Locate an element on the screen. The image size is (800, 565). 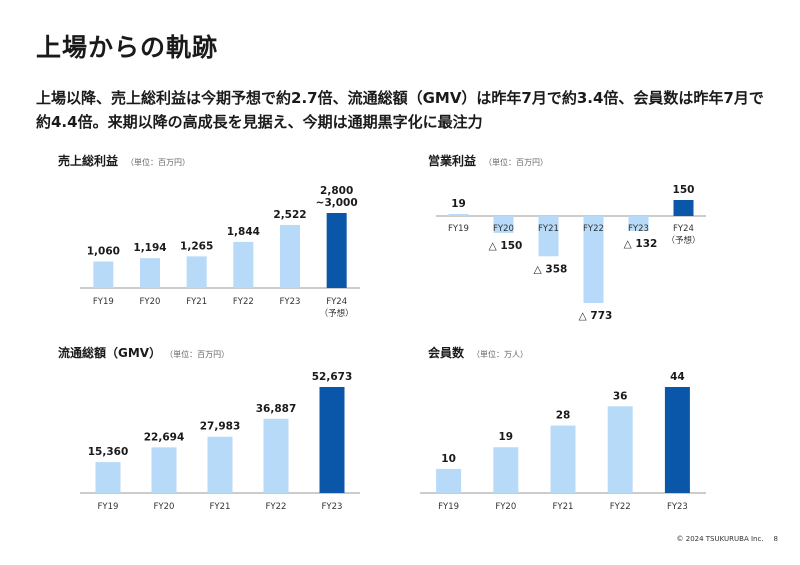
gross-profit-value-label: 2,522 is located at coordinates (289, 215).